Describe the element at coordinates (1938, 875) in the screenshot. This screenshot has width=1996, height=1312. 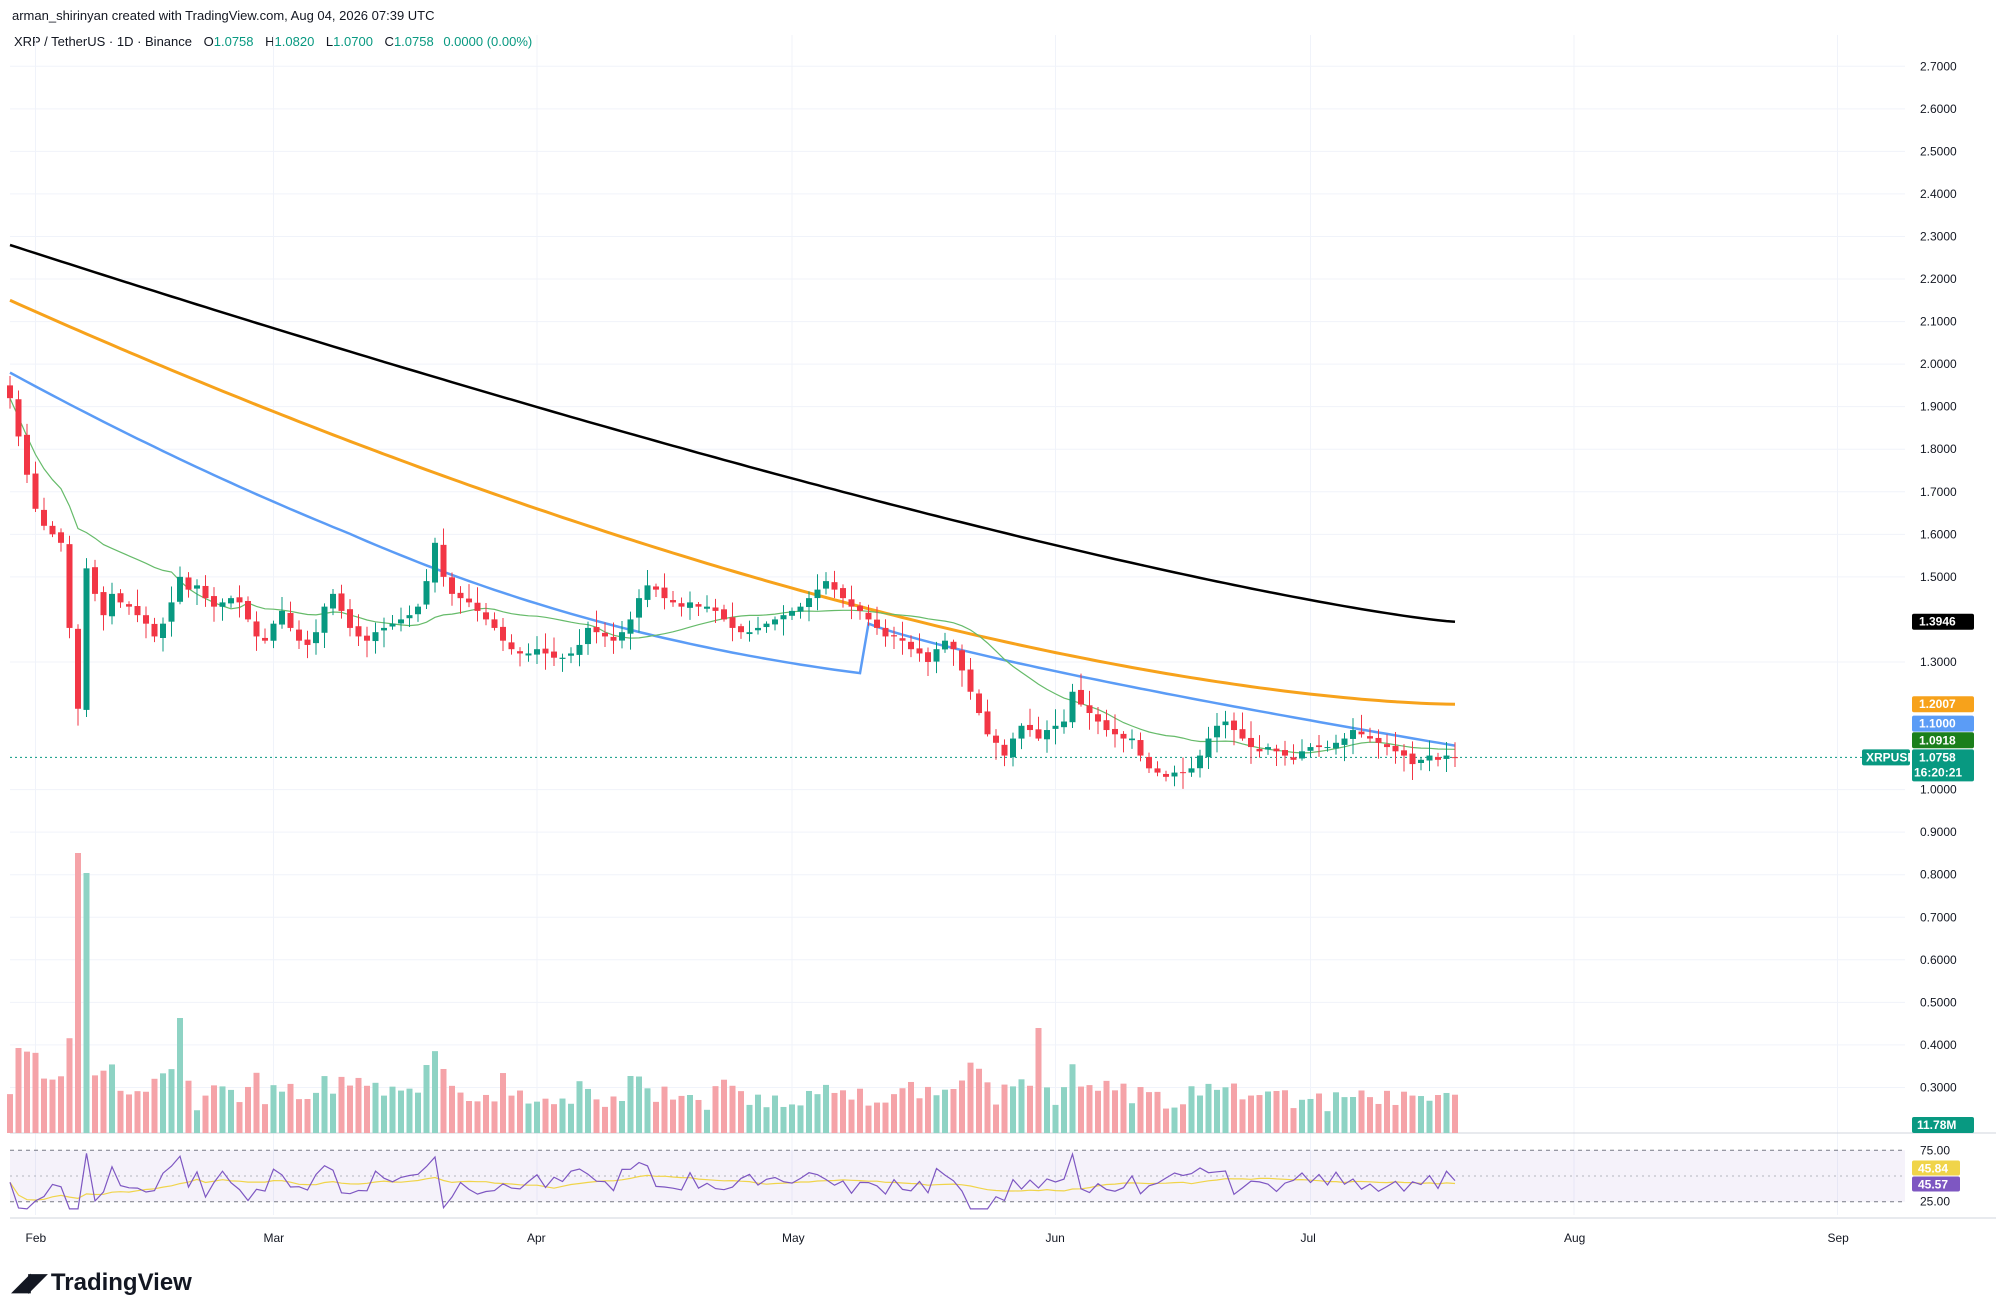
I see `price-tick-label: 0.8000` at that location.